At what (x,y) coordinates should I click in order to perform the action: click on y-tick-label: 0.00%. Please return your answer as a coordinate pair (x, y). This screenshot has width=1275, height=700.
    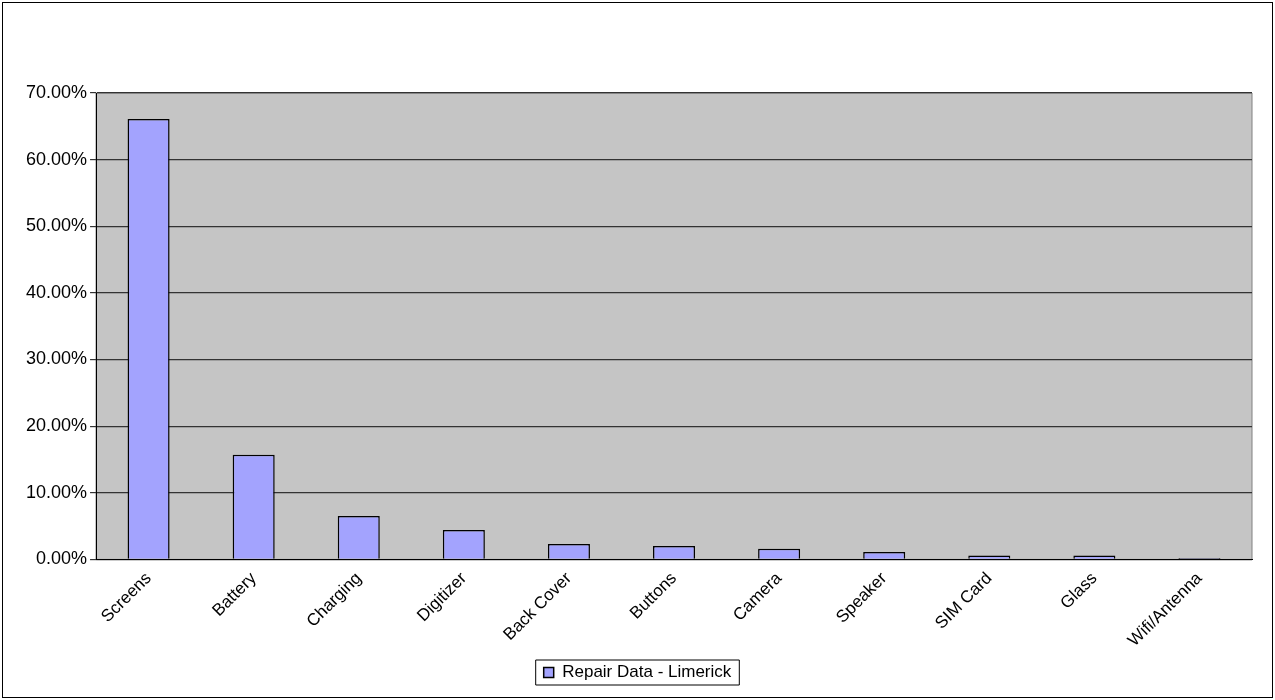
    Looking at the image, I should click on (62, 558).